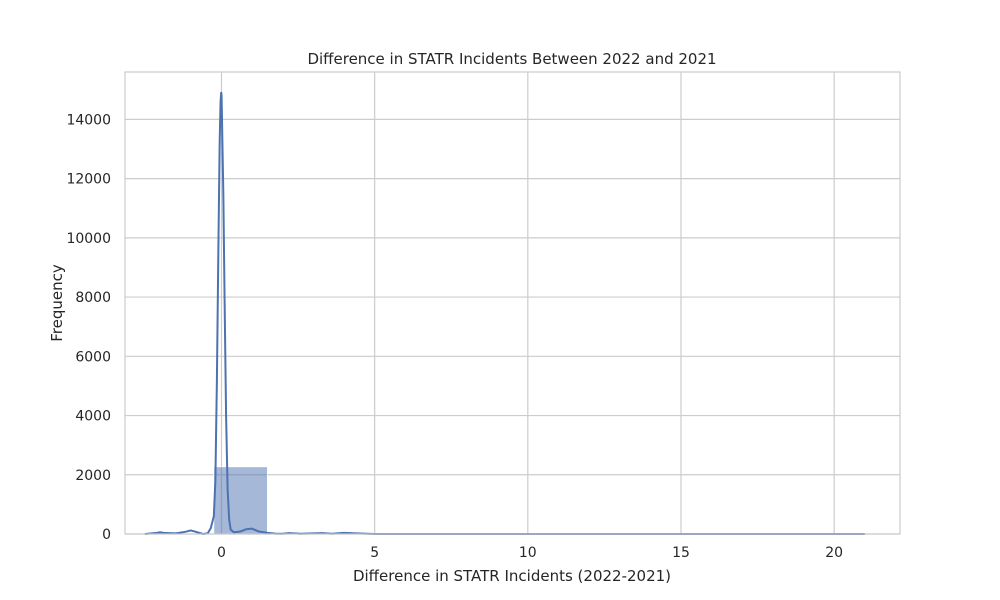 The width and height of the screenshot is (1000, 600). What do you see at coordinates (221, 553) in the screenshot?
I see `x-tick-label: 0` at bounding box center [221, 553].